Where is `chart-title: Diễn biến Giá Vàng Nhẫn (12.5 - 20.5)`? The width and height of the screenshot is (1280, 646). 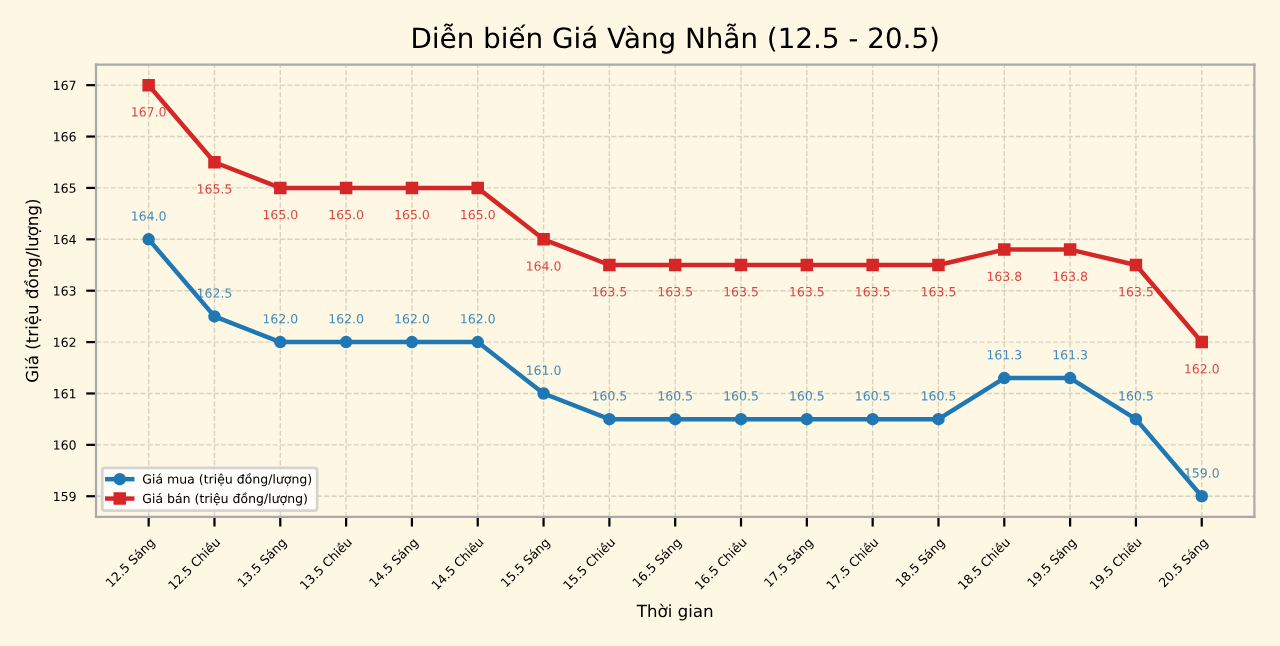
chart-title: Diễn biến Giá Vàng Nhẫn (12.5 - 20.5) is located at coordinates (675, 38).